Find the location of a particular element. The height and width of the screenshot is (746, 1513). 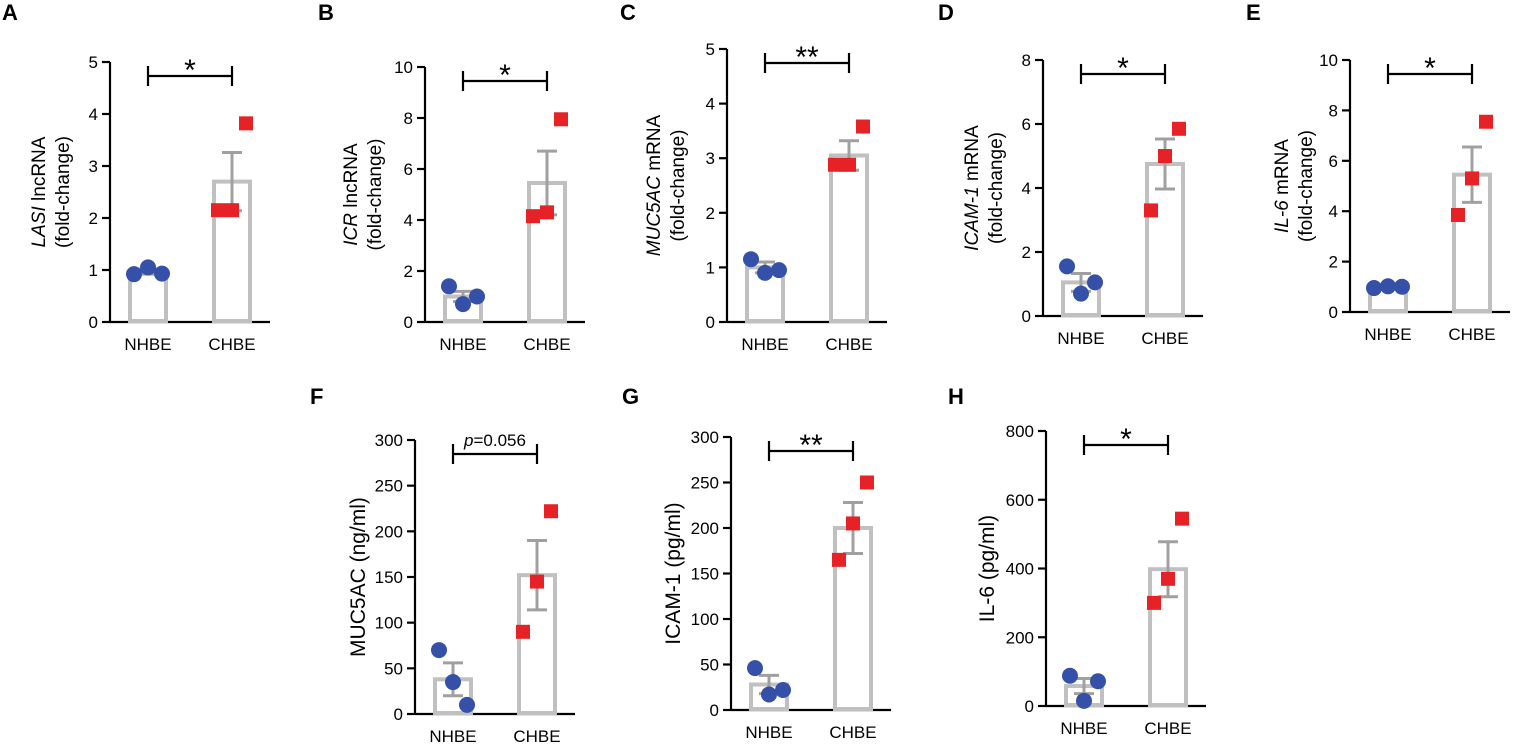

y-tick-label: 10 is located at coordinates (403, 67).